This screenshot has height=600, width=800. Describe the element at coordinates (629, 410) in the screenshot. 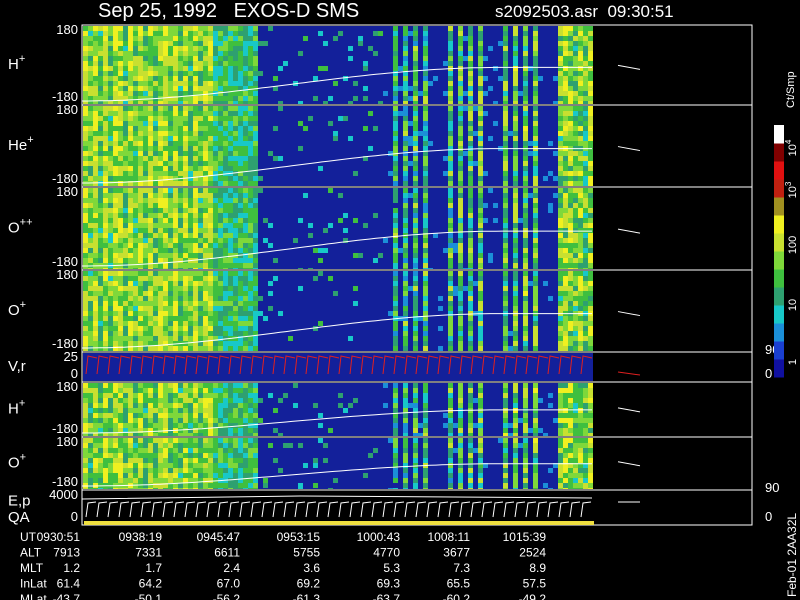

I see `trace` at that location.